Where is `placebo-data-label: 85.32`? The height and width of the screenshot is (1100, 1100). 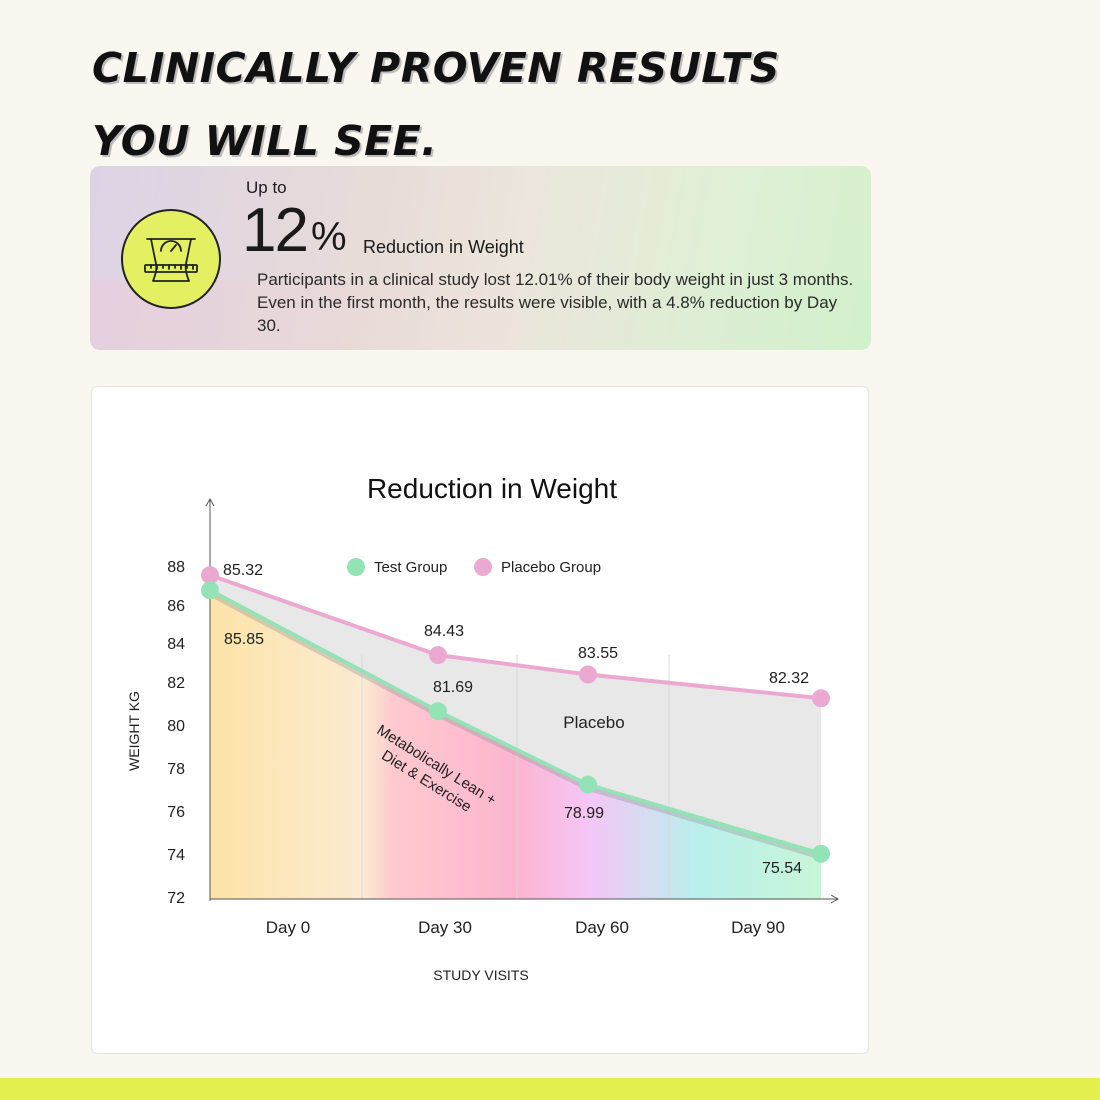
placebo-data-label: 85.32 is located at coordinates (243, 570).